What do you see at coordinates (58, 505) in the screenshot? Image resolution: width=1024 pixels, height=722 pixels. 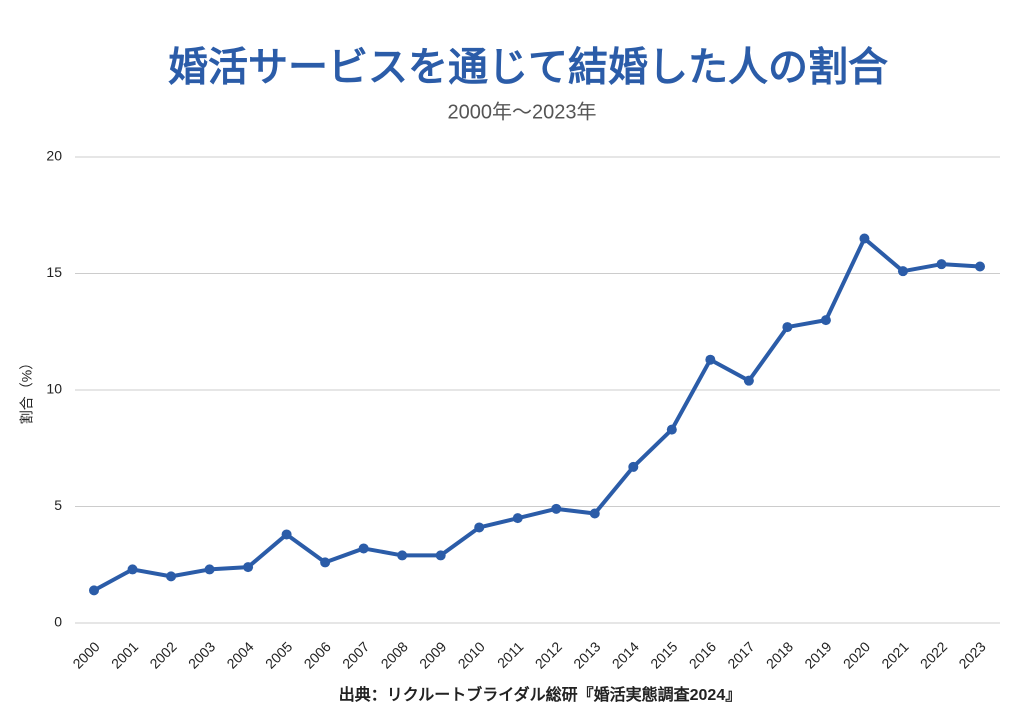 I see `y-tick-label: 5` at bounding box center [58, 505].